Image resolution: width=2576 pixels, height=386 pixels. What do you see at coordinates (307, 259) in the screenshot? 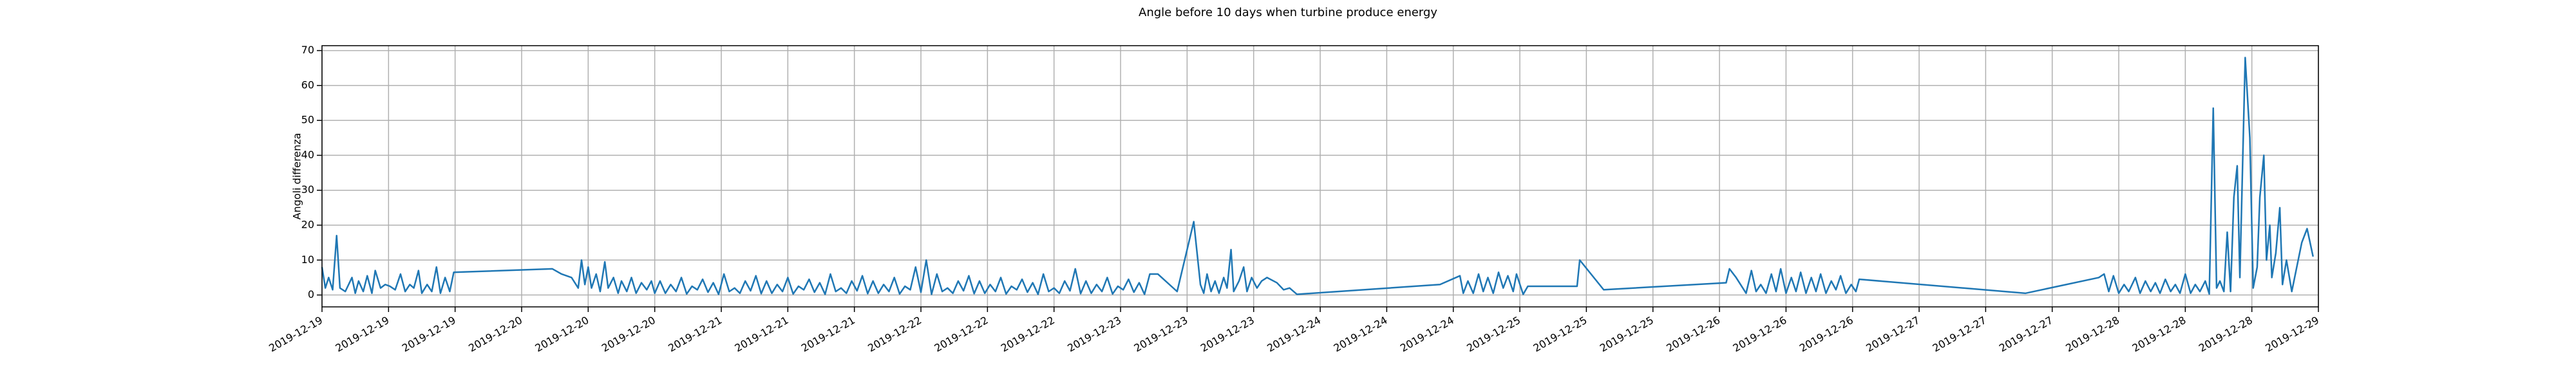
I see `y-tick-label: 10` at bounding box center [307, 259].